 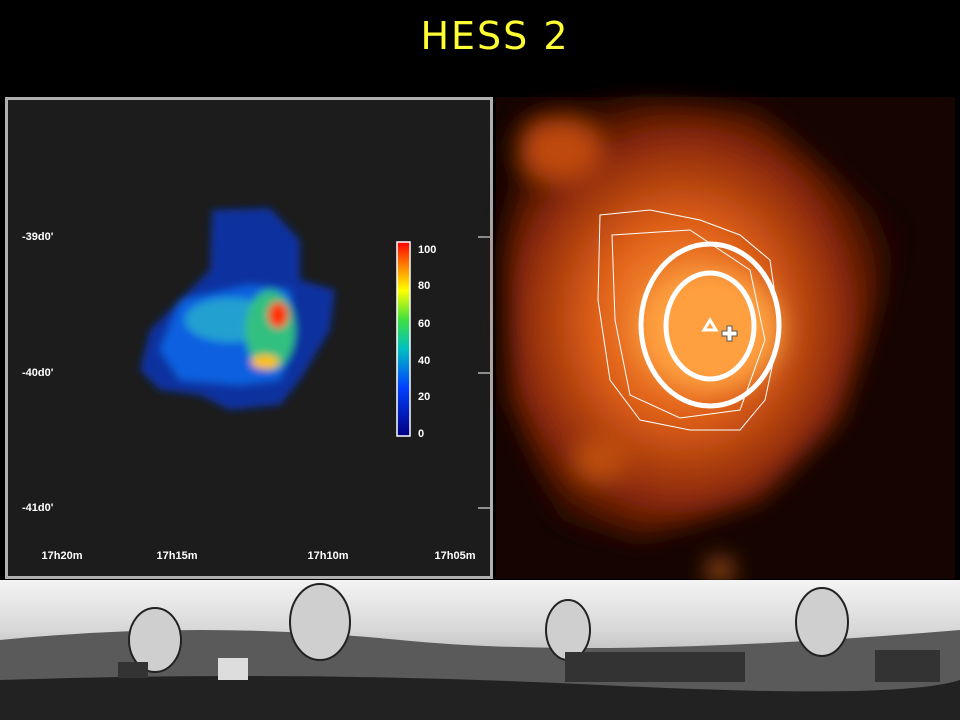 I want to click on colorbar, so click(x=403, y=339).